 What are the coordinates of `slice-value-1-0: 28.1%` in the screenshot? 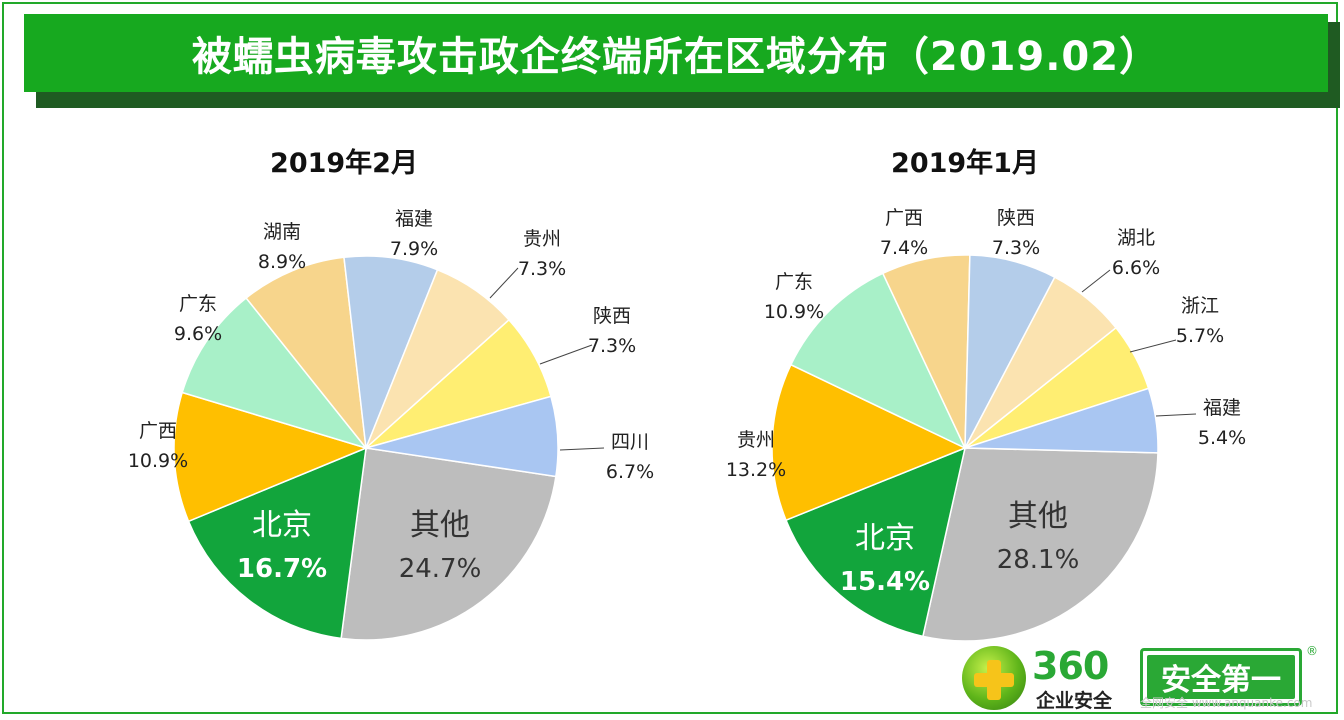 It's located at (1038, 560).